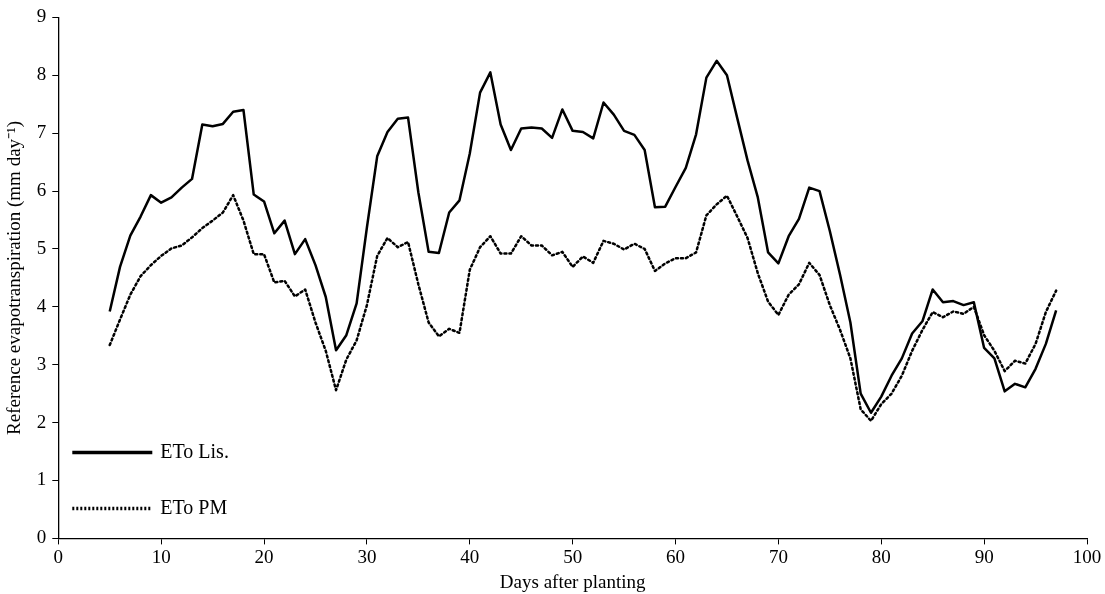  Describe the element at coordinates (14, 277) in the screenshot. I see `y-axis-title: Reference evapotranspiration (mm day⁻¹)` at that location.